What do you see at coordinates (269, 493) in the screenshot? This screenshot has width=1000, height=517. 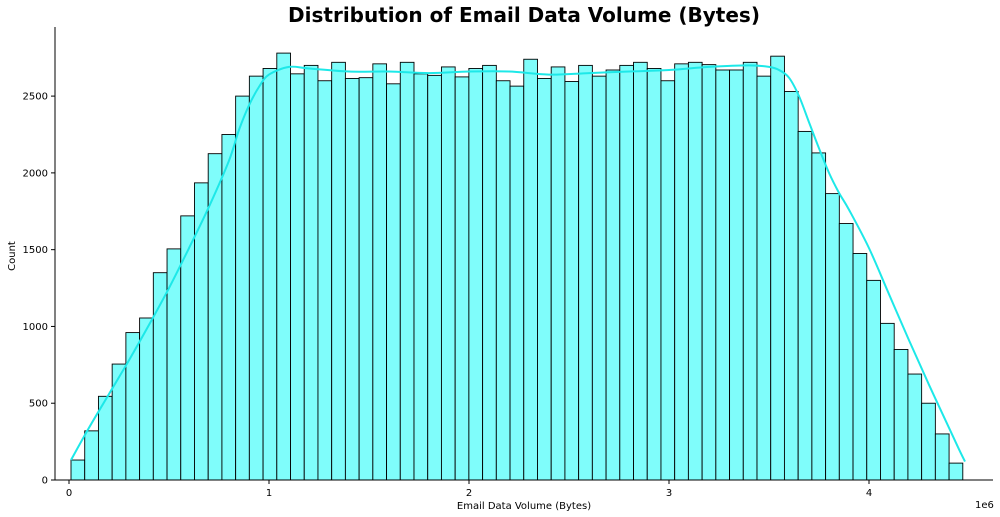 I see `x-tick-label: 1` at bounding box center [269, 493].